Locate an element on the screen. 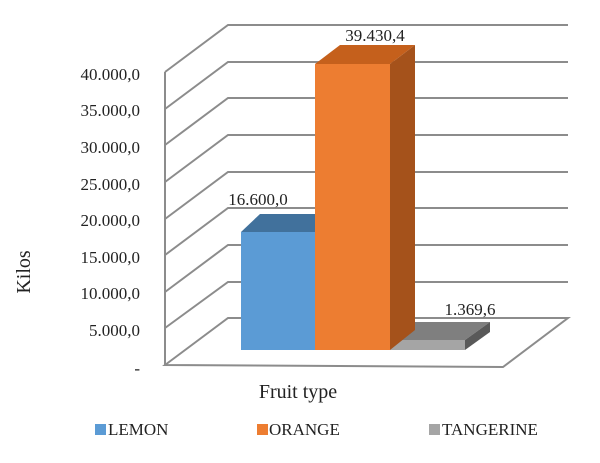 Image resolution: width=600 pixels, height=463 pixels. ytick-10000: 10.000,0 is located at coordinates (111, 293).